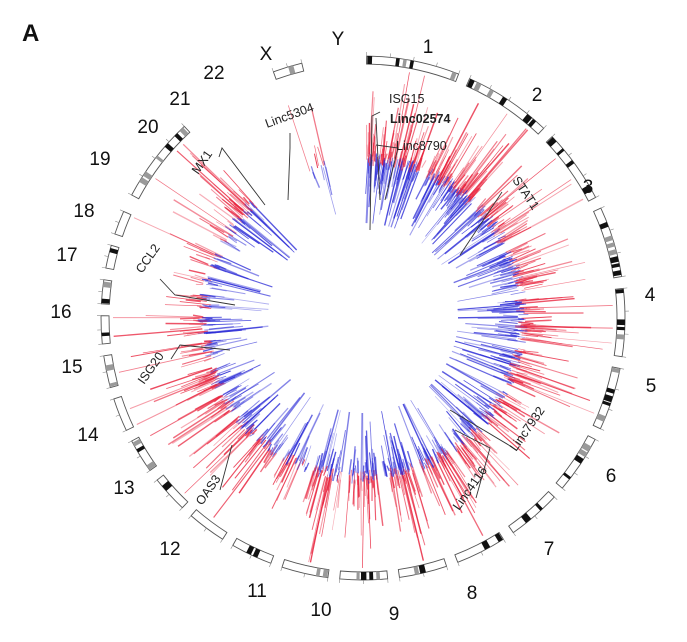 Image resolution: width=687 pixels, height=642 pixels. I want to click on chromosome-4-ideogram, so click(610, 241).